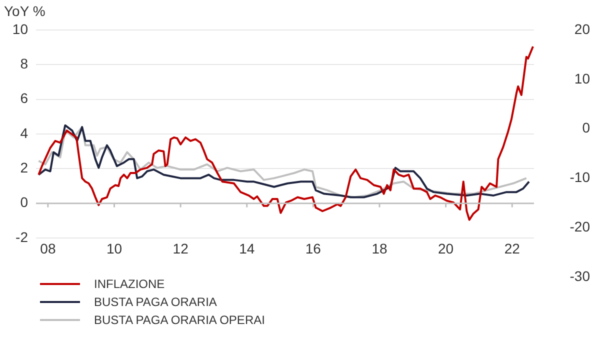 This screenshot has width=594, height=338. I want to click on y-tick-label: 8, so click(24, 64).